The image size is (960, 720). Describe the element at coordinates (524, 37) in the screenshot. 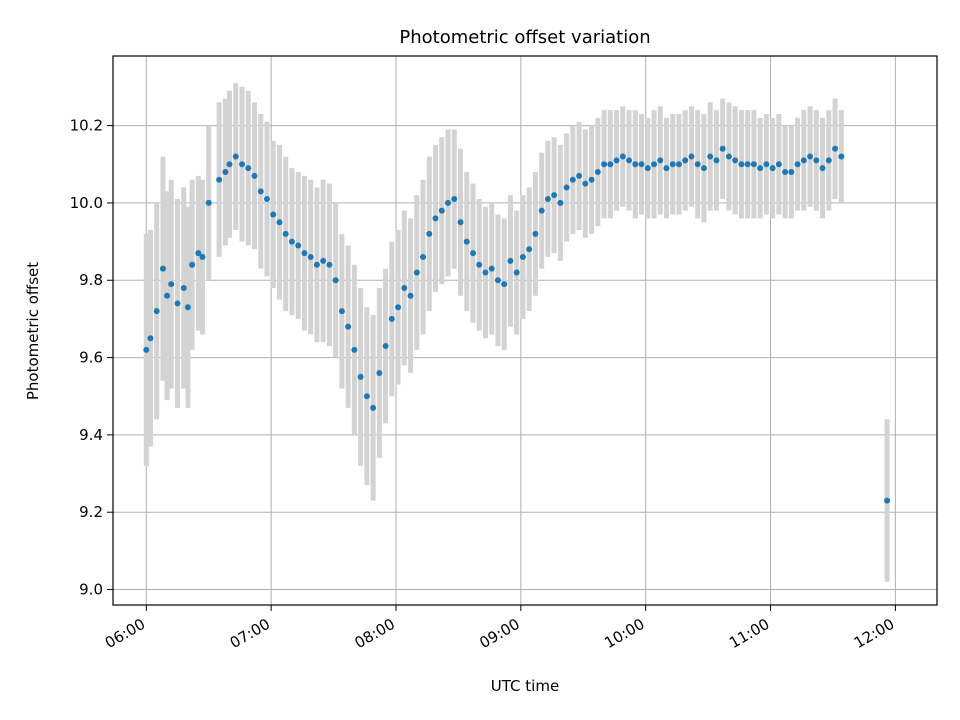

I see `chart-title: Photometric offset variation` at that location.